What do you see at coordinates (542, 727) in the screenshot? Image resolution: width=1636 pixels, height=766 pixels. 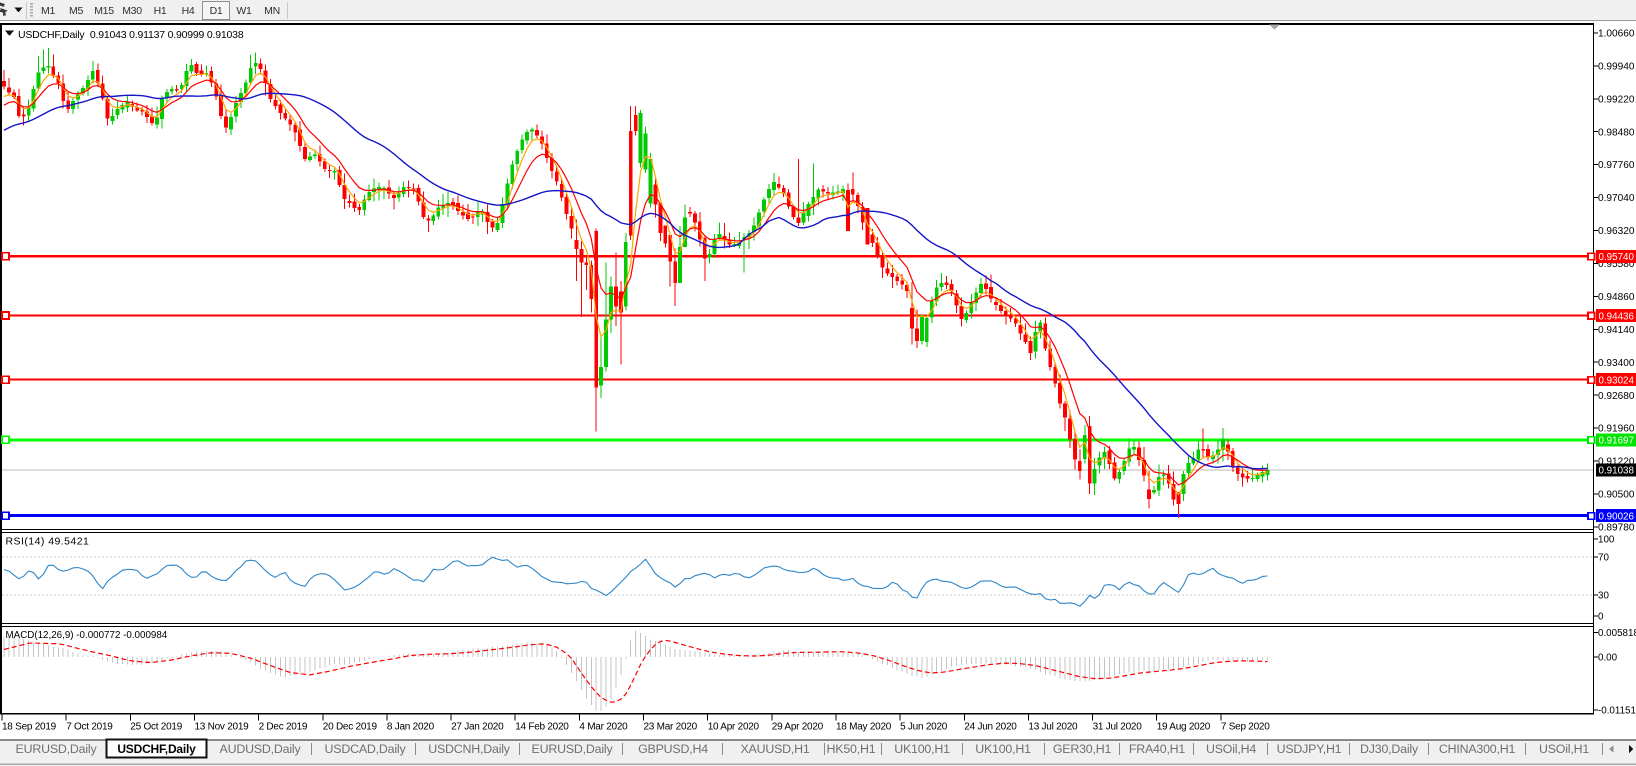 I see `svg-text: 14 Feb 2020` at bounding box center [542, 727].